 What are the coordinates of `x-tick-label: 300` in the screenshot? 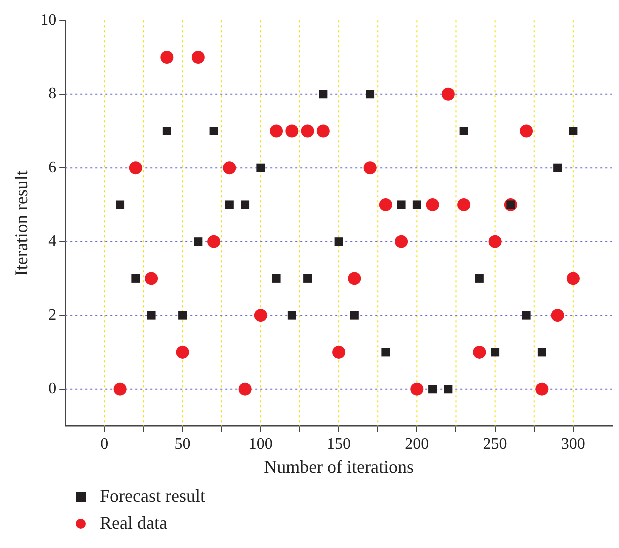 It's located at (573, 445).